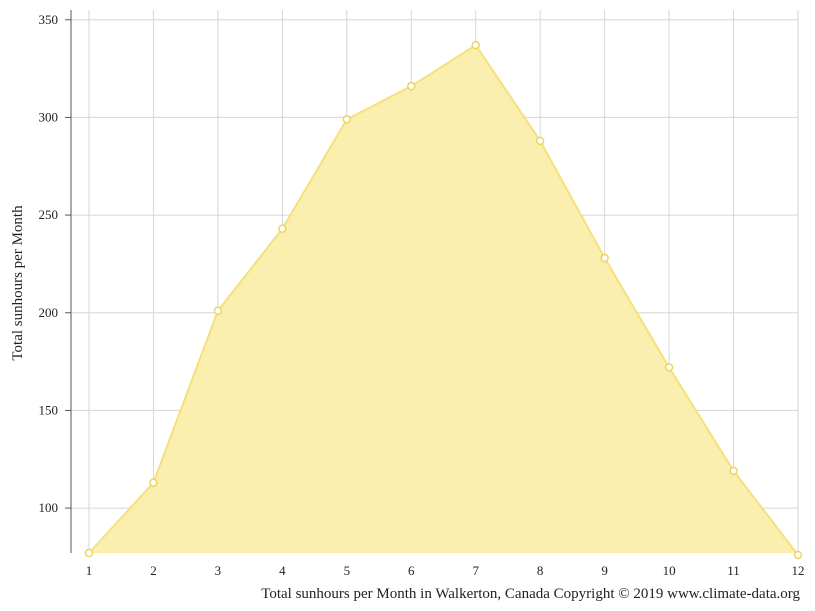 This screenshot has height=611, width=815. I want to click on y-tick-label-2: 150, so click(49, 409).